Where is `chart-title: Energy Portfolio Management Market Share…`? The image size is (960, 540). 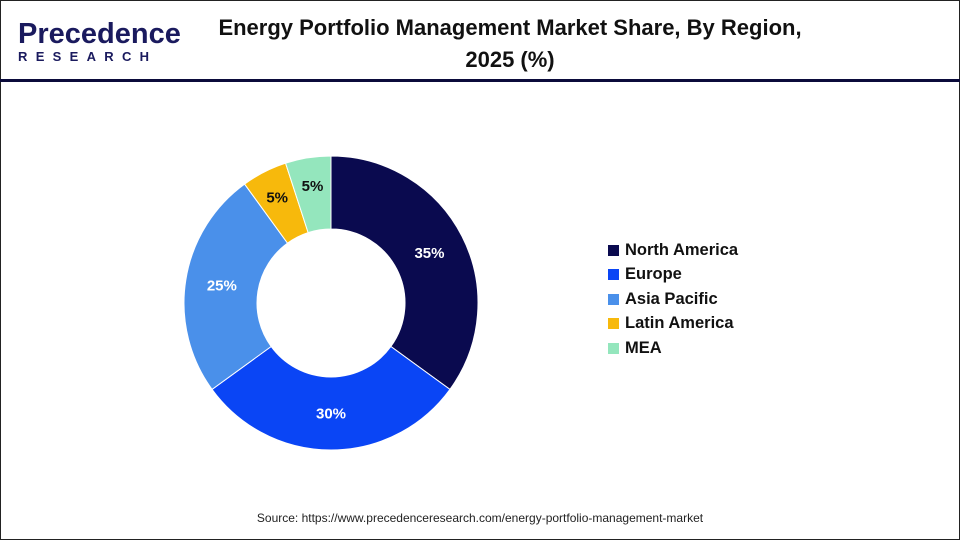 chart-title: Energy Portfolio Management Market Share… is located at coordinates (510, 43).